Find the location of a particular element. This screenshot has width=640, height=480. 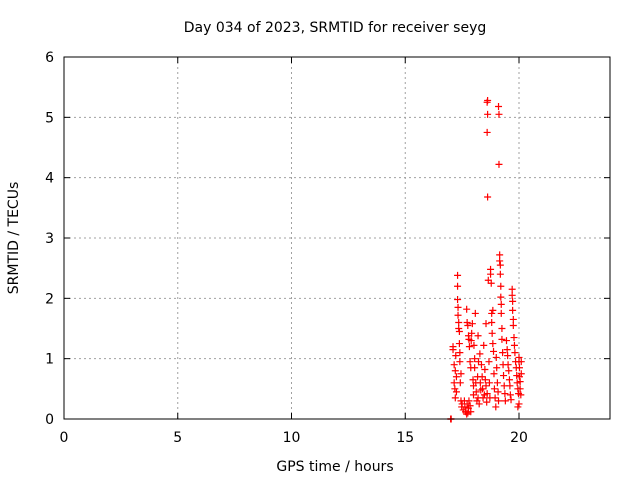

y-tick-label: 6 is located at coordinates (49, 58).